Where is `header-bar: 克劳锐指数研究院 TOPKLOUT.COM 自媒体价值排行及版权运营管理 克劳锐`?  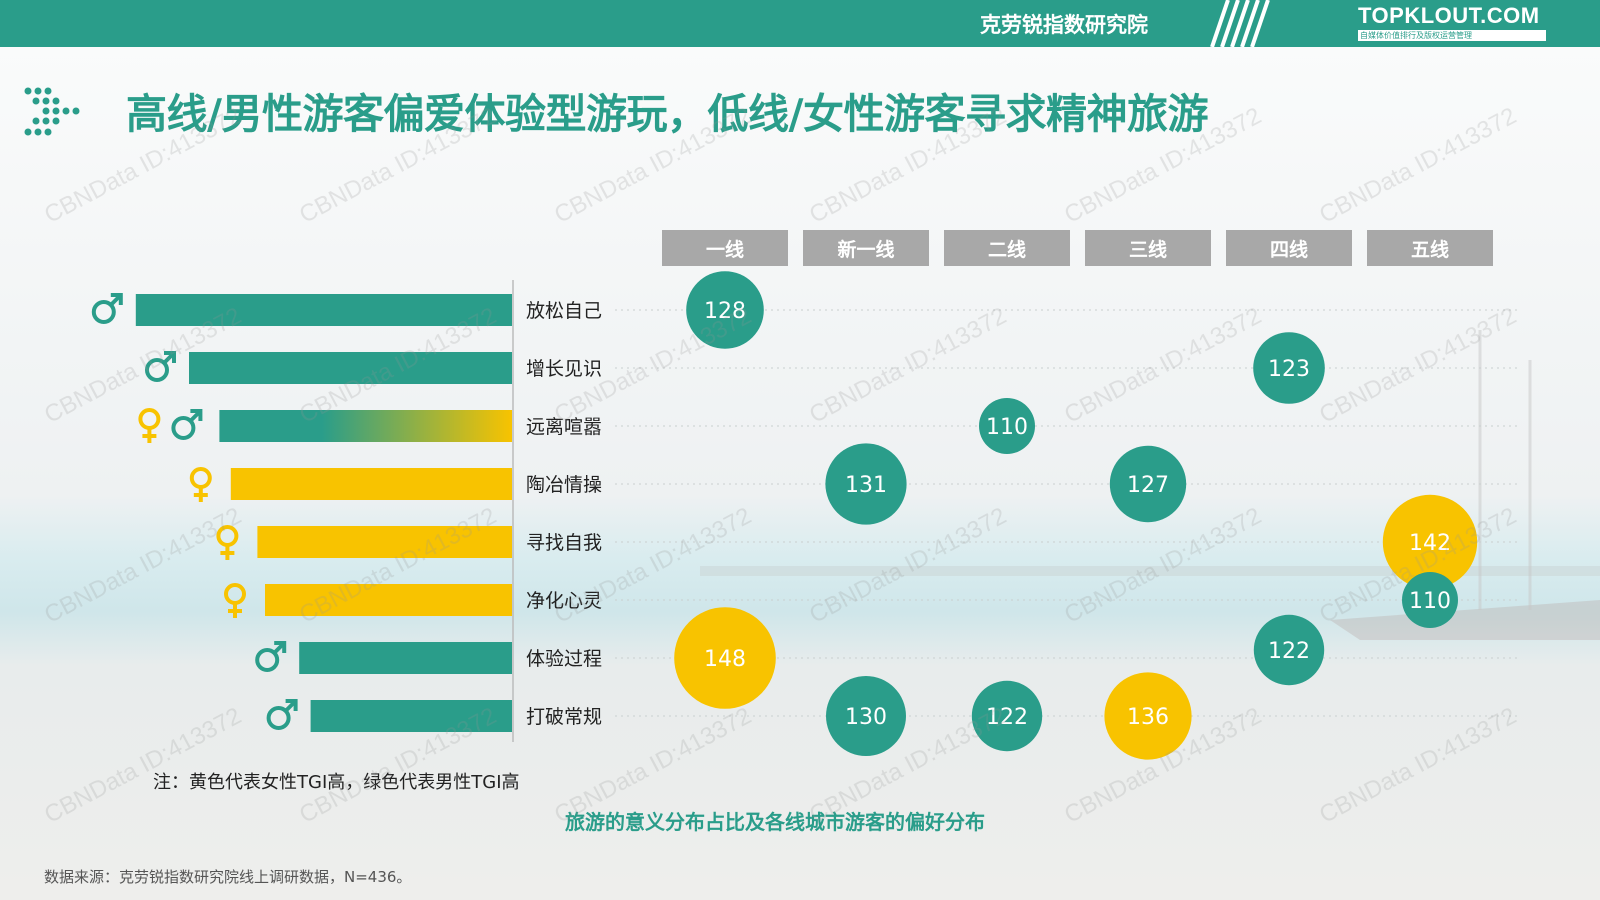
header-bar: 克劳锐指数研究院 TOPKLOUT.COM 自媒体价值排行及版权运营管理 克劳锐 is located at coordinates (800, 23).